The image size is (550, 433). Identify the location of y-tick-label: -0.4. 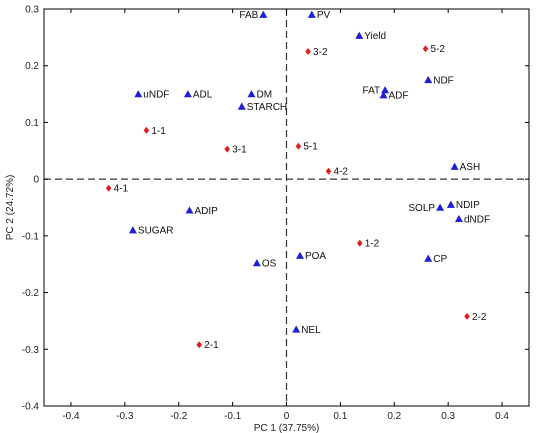
(31, 407).